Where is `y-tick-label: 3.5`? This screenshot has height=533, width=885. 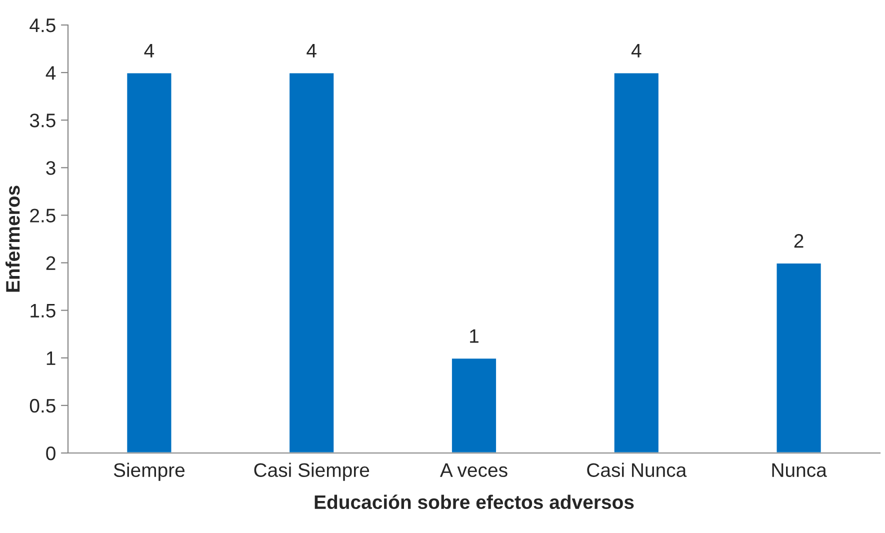
y-tick-label: 3.5 is located at coordinates (43, 121).